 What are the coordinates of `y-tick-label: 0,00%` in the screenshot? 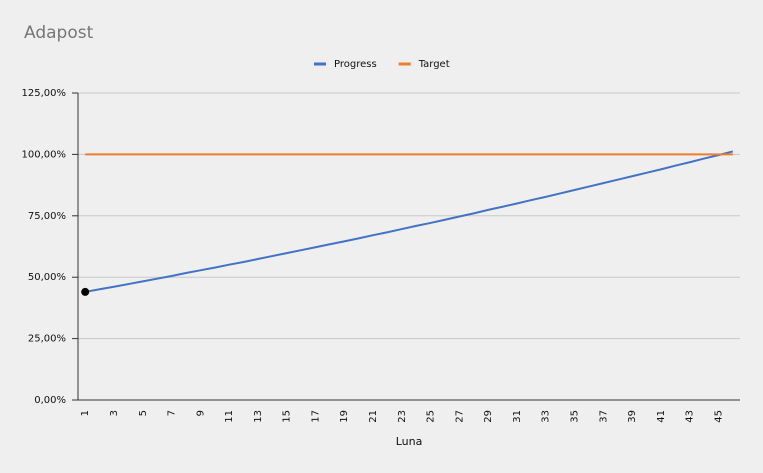 It's located at (50, 400).